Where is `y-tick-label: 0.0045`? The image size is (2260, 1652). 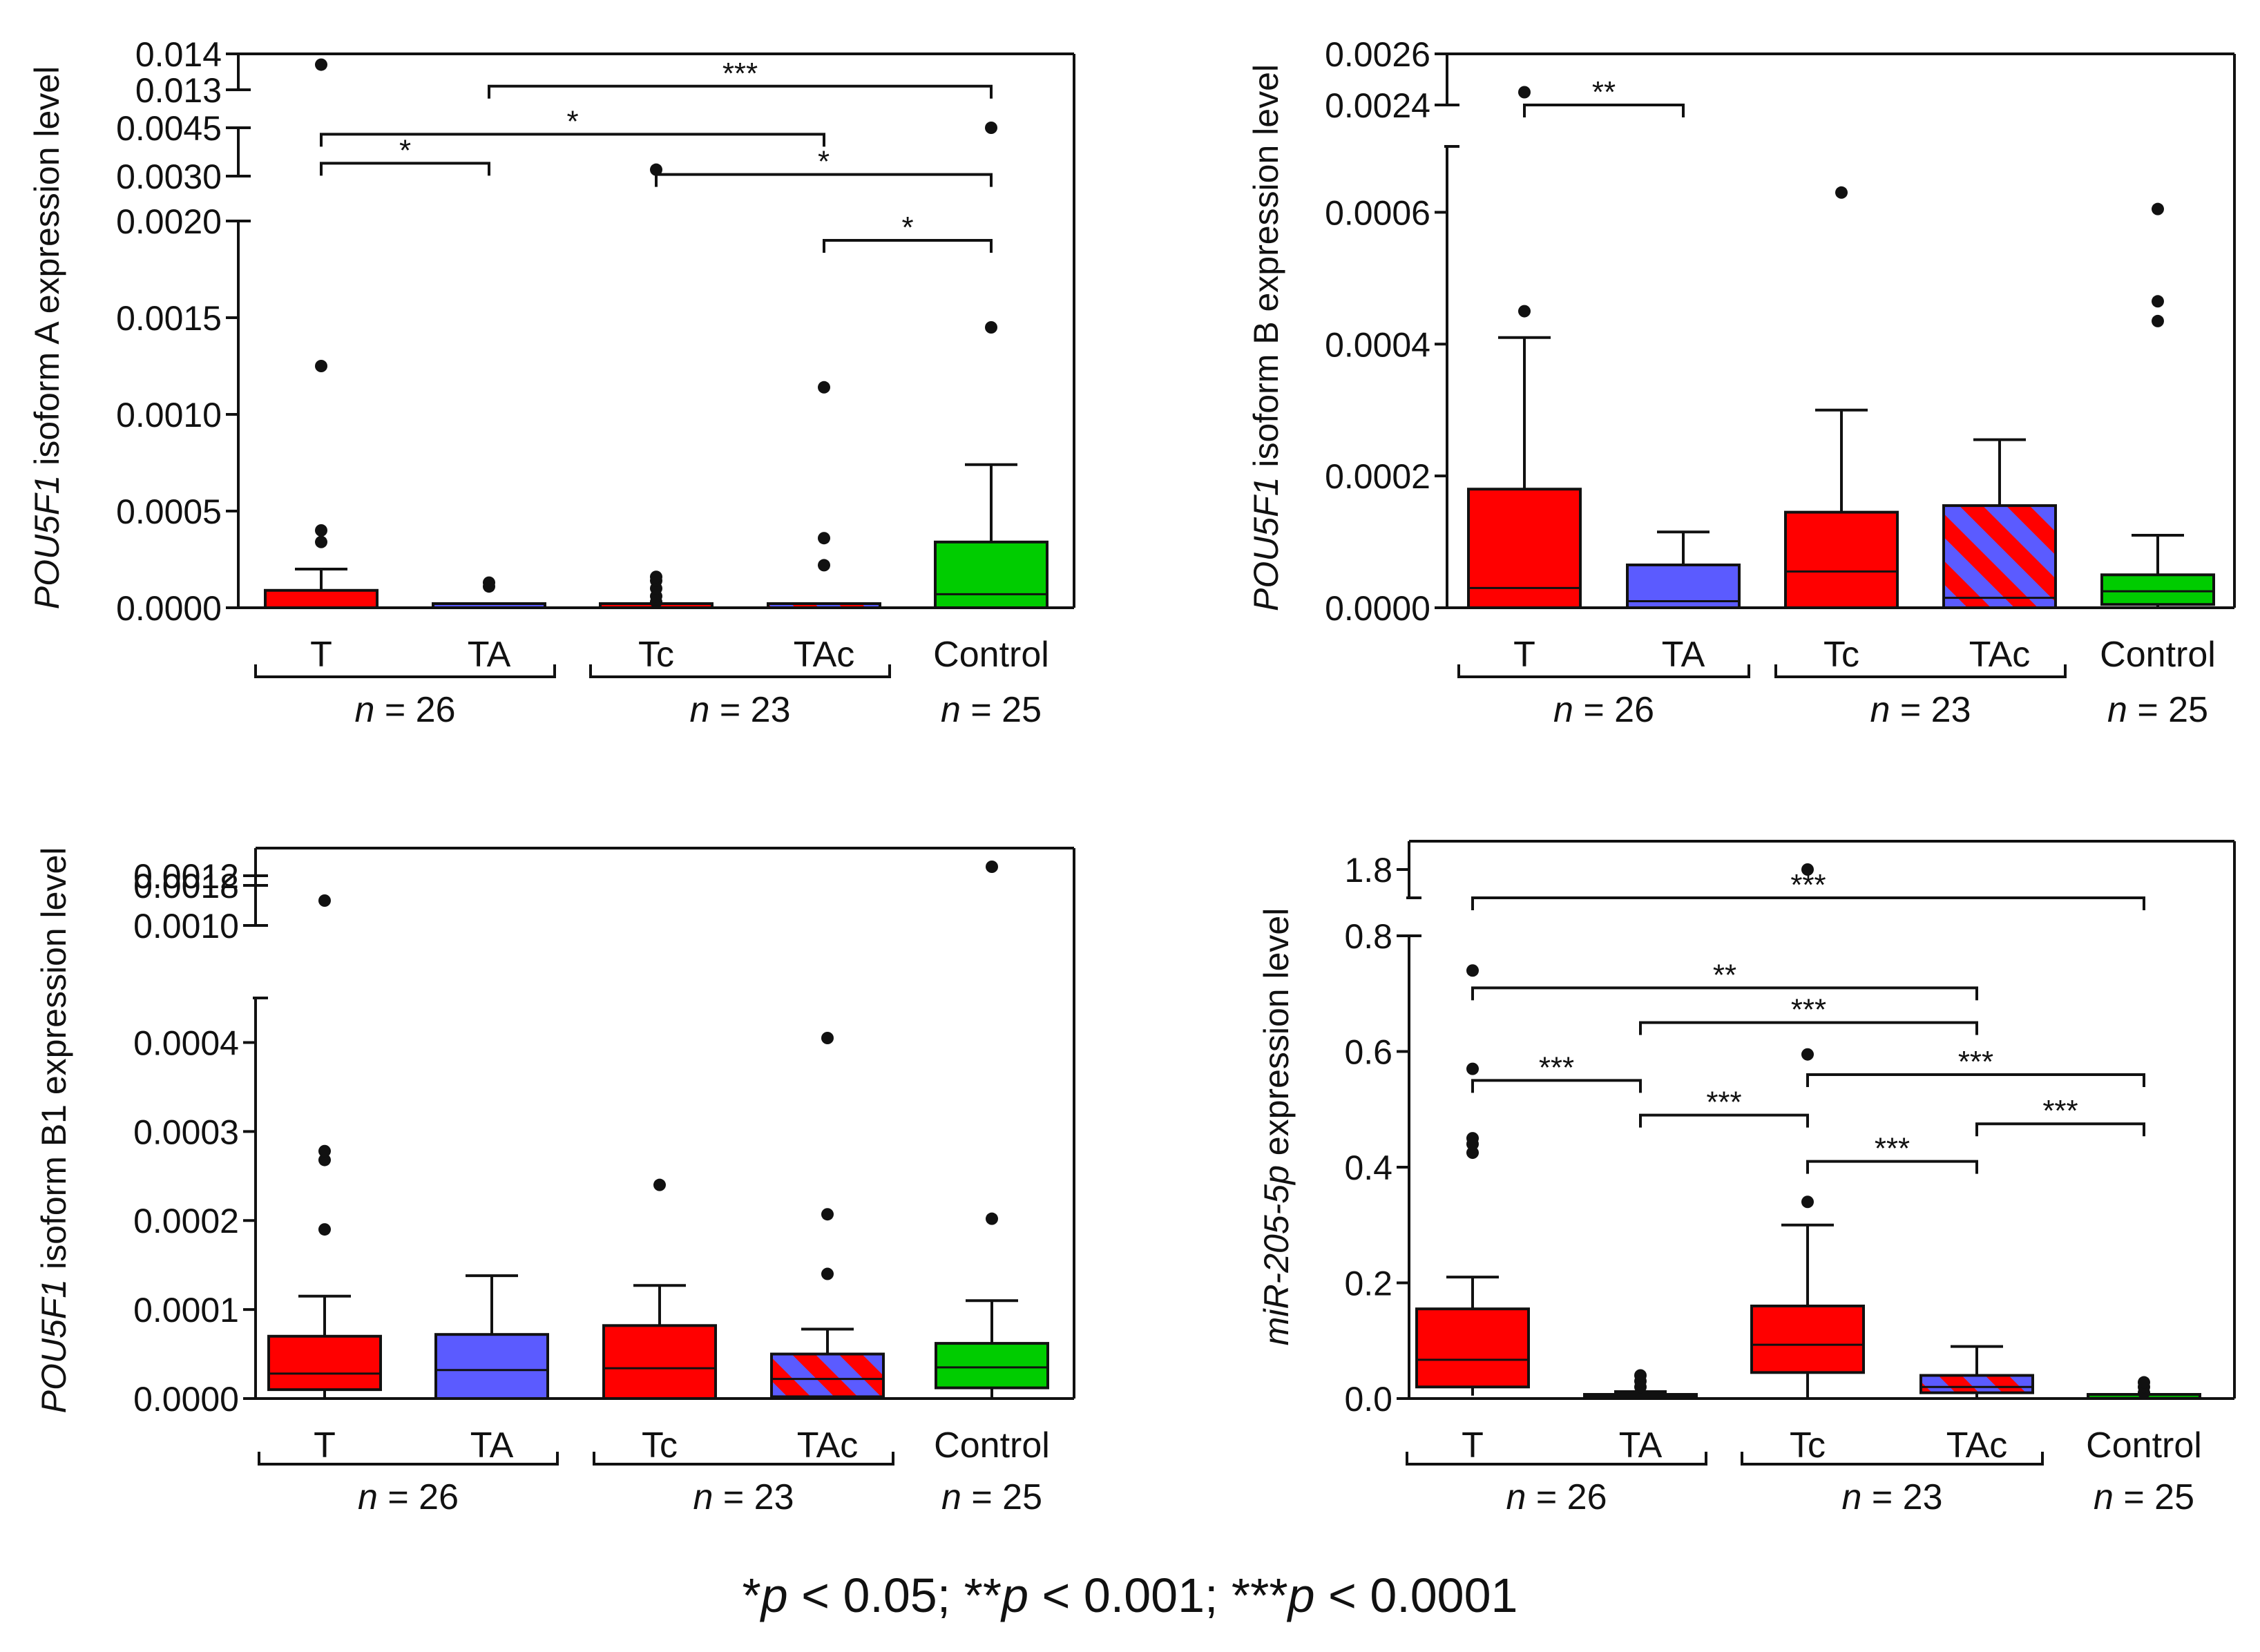
y-tick-label: 0.0045 is located at coordinates (169, 128).